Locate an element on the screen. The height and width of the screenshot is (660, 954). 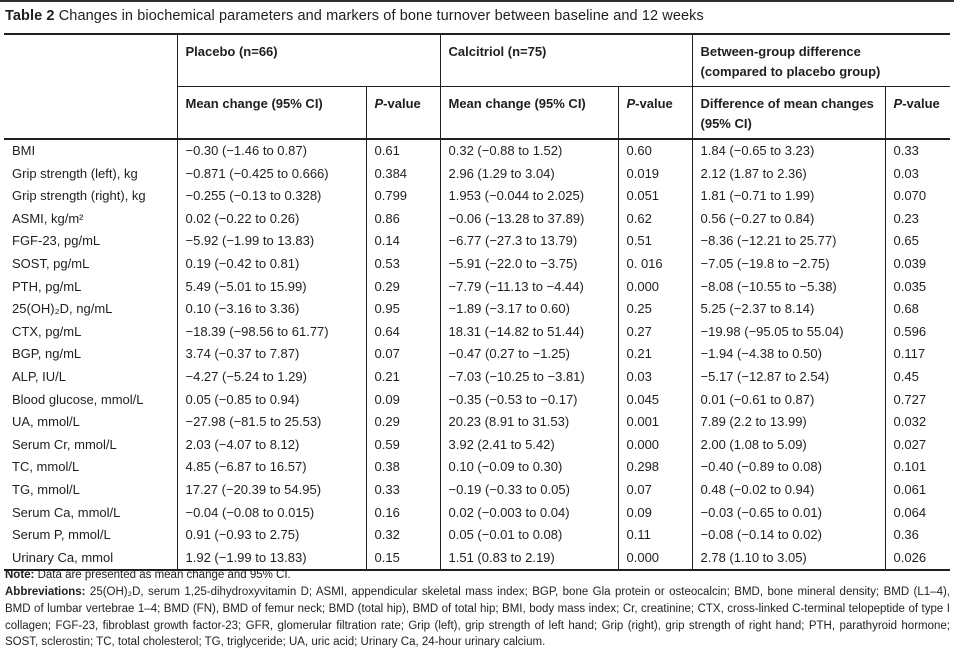
table-cell: 0.38 is located at coordinates (402, 467).